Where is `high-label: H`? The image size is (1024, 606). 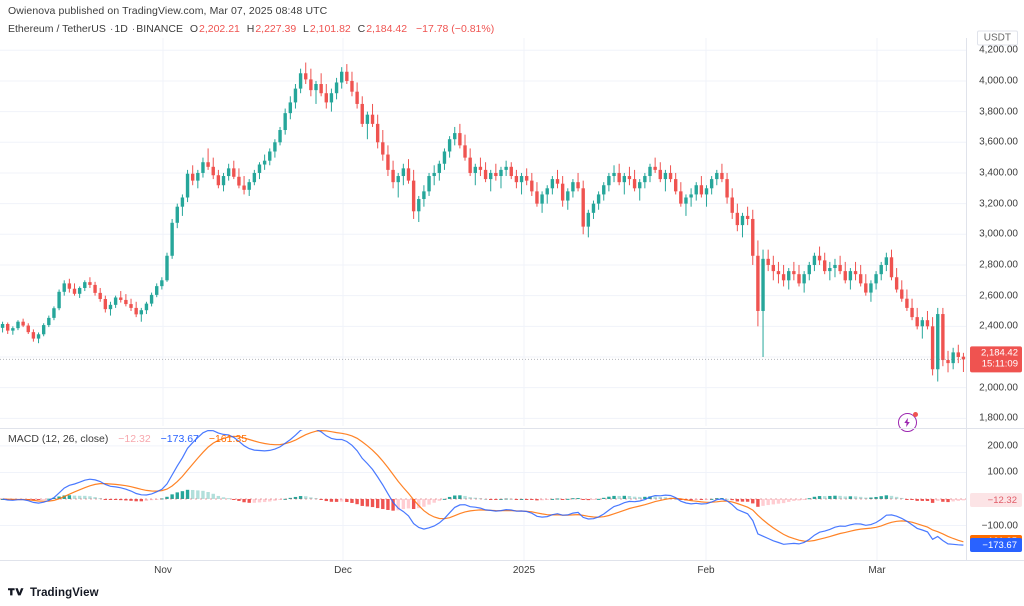
high-label: H is located at coordinates (250, 29).